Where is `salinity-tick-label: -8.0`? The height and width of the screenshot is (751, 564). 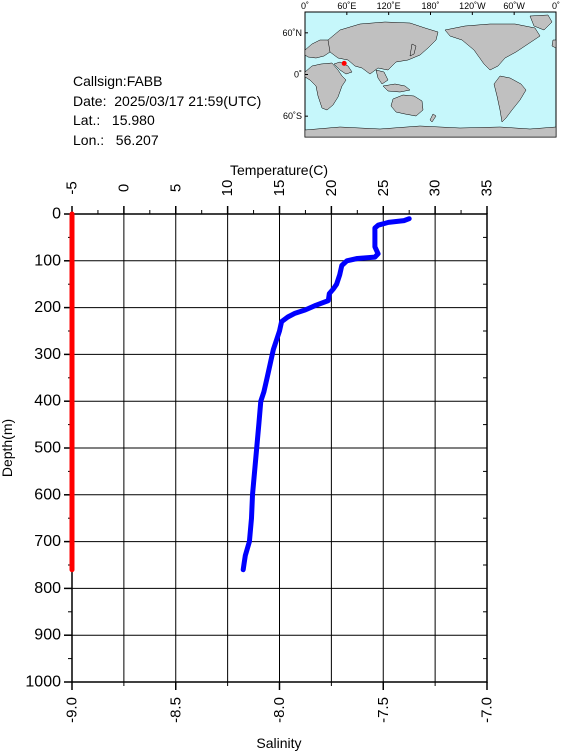
salinity-tick-label: -8.0 is located at coordinates (279, 710).